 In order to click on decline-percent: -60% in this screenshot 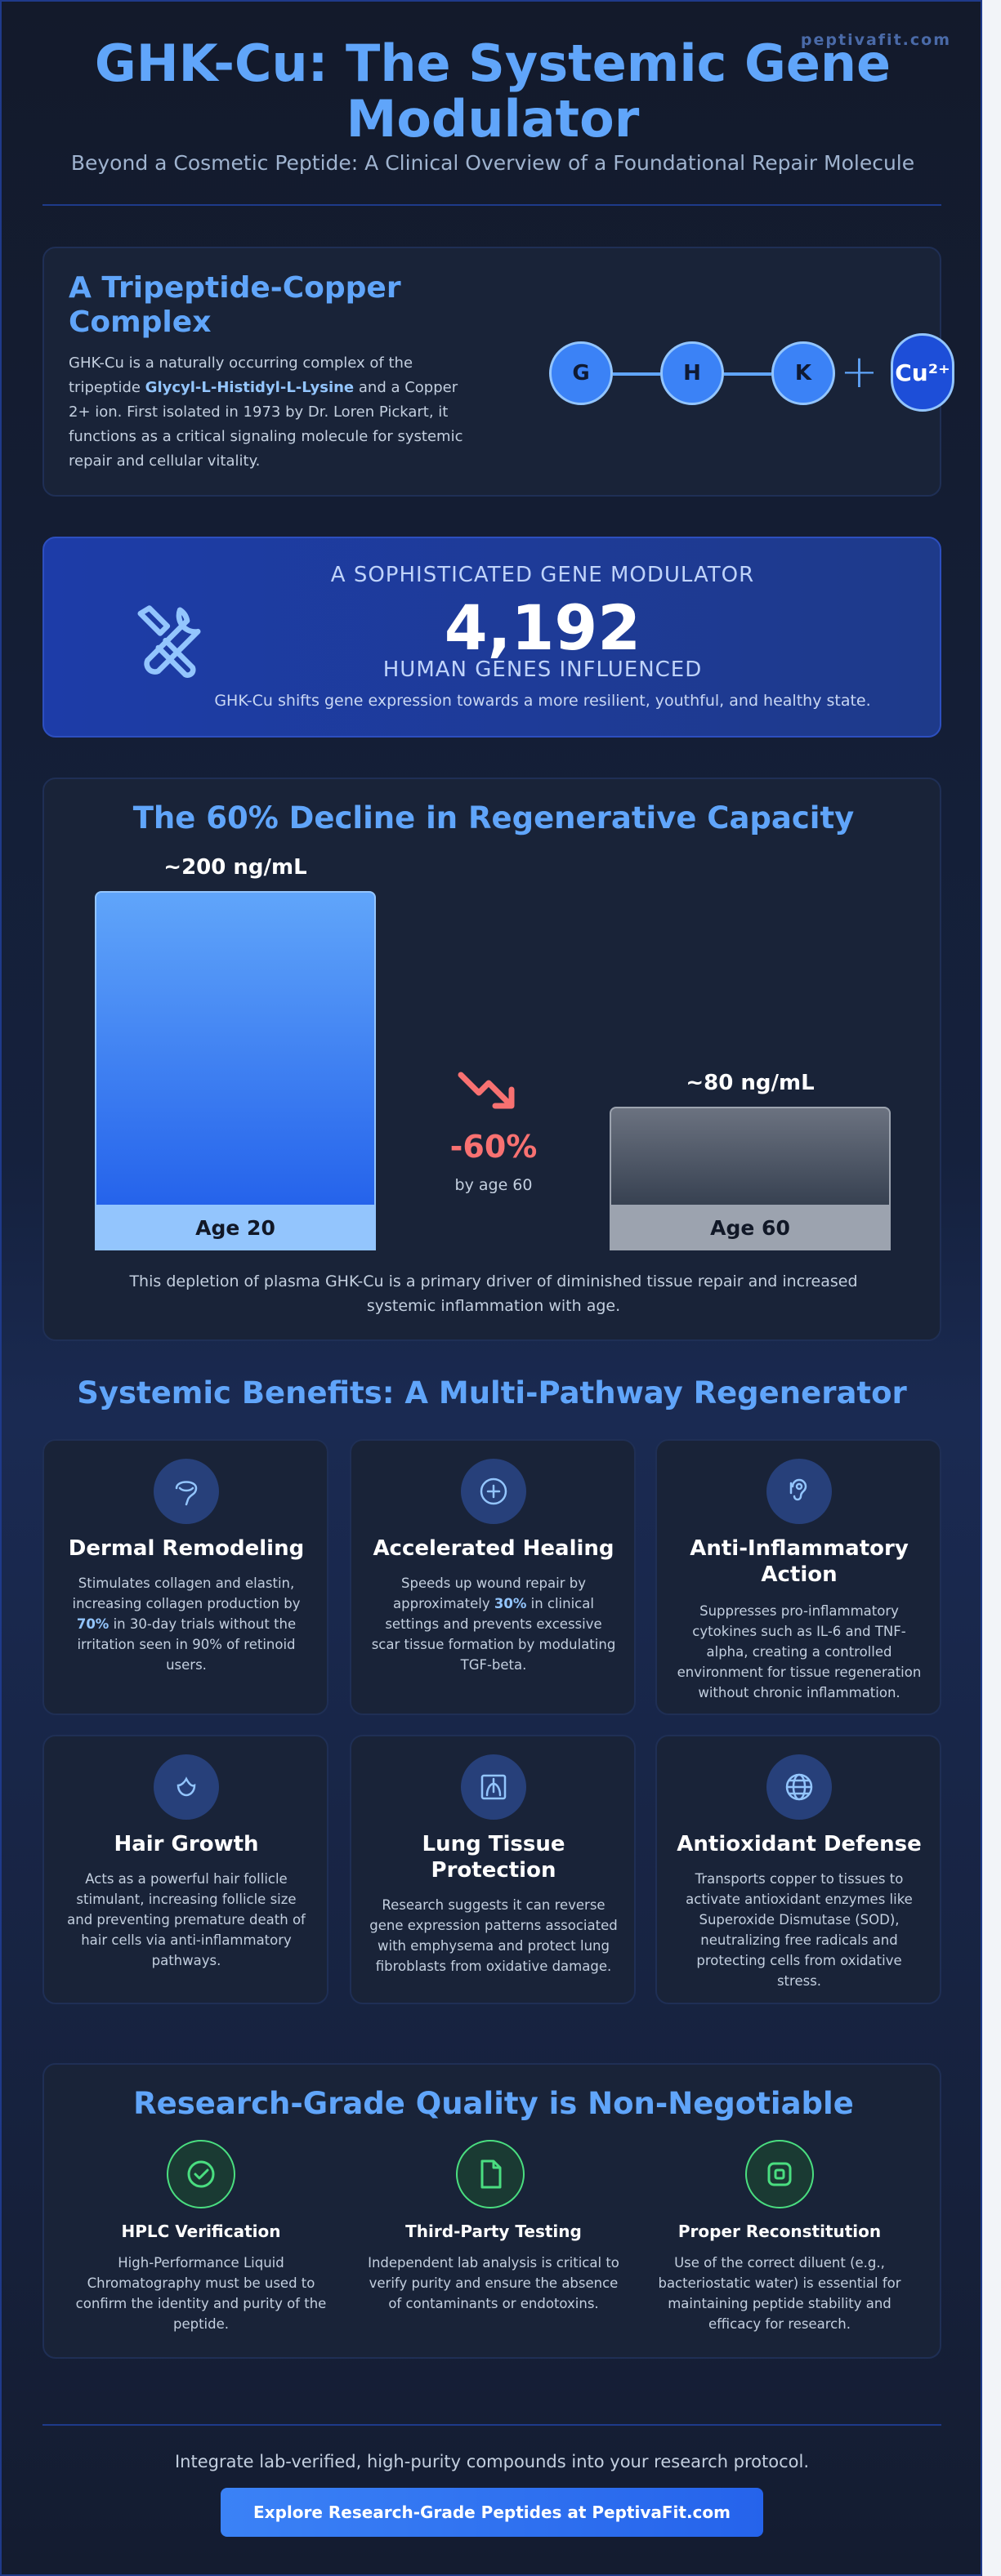, I will do `click(493, 1147)`.